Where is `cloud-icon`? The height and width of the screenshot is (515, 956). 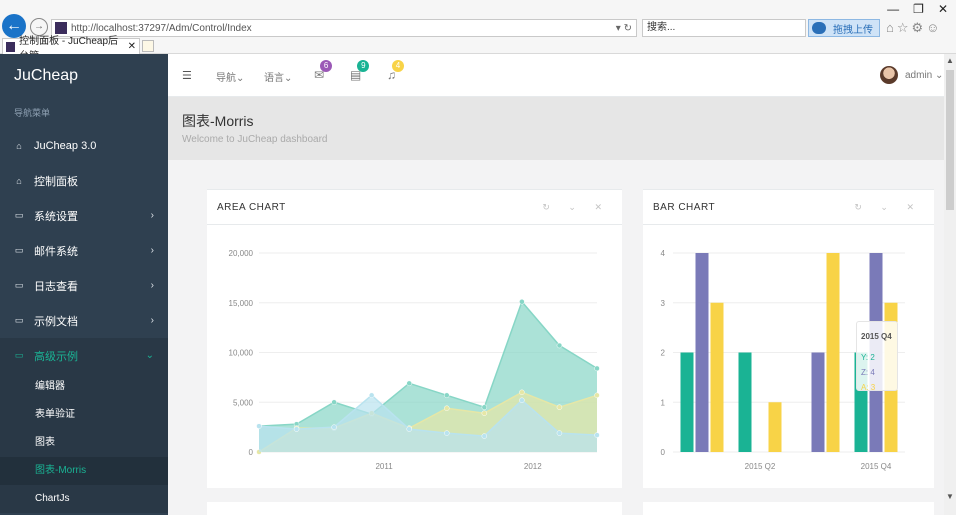 cloud-icon is located at coordinates (819, 28).